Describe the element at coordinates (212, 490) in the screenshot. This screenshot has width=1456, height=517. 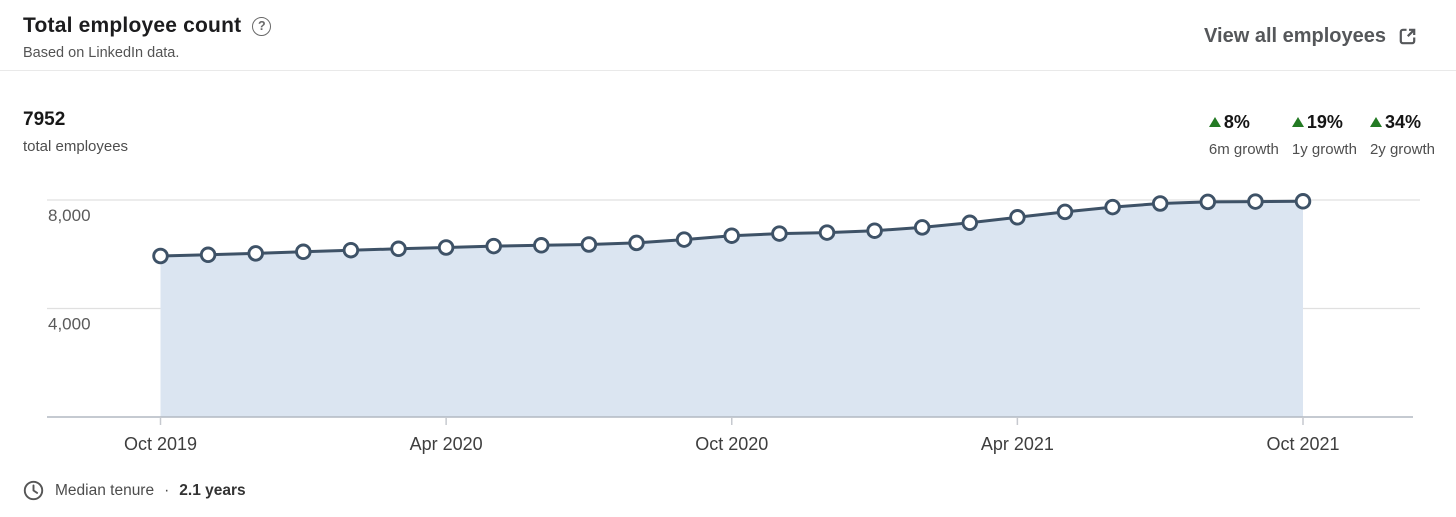
I see `median-tenure-value: 2.1 years` at that location.